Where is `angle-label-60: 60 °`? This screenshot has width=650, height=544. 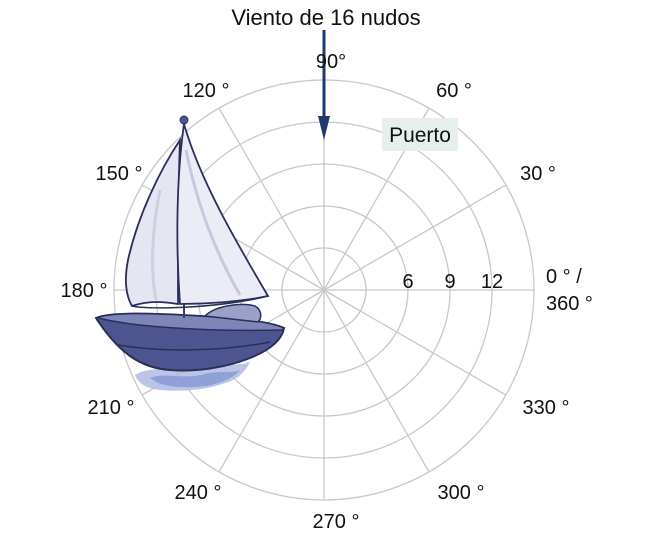
angle-label-60: 60 ° is located at coordinates (454, 91).